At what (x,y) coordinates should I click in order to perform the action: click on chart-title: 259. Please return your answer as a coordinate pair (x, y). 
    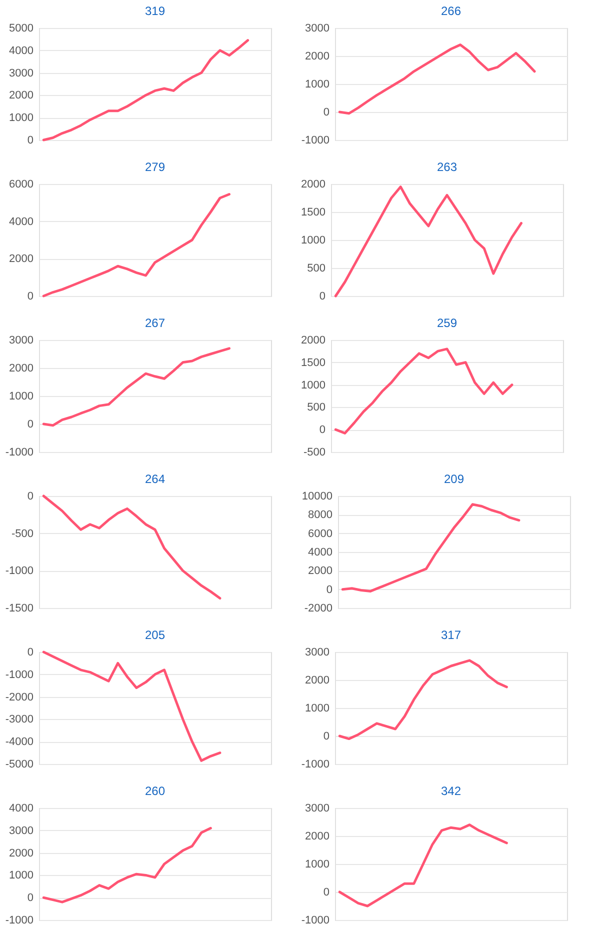
    Looking at the image, I should click on (447, 323).